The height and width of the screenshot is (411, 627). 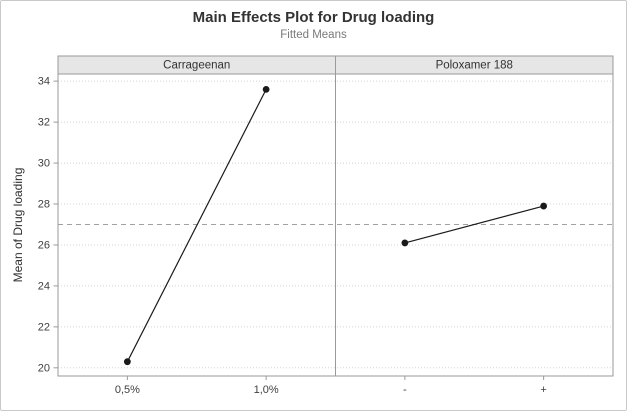 I want to click on y-tick-label: 22, so click(x=44, y=327).